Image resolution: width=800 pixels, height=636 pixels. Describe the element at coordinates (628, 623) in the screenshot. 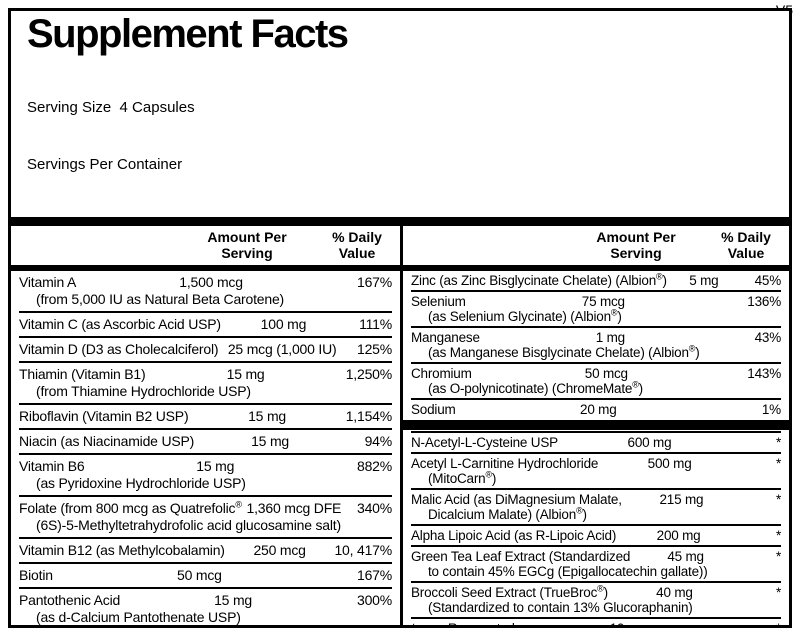

I see `amount-value: 10 mg` at that location.